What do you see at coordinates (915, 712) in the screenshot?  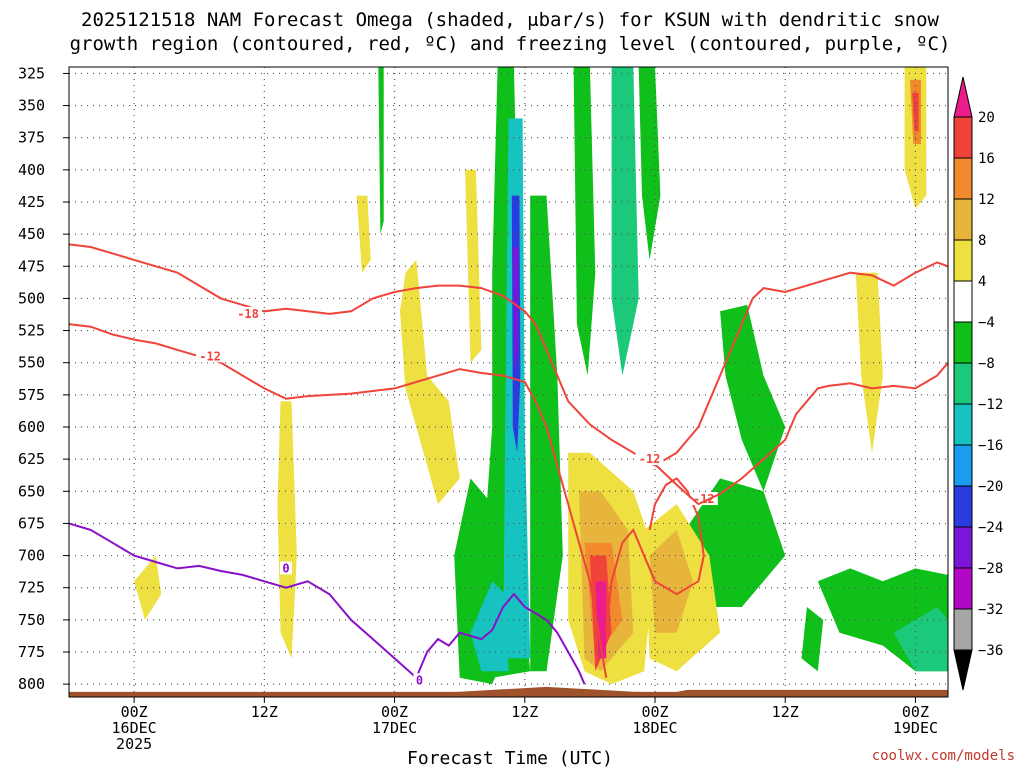 I see `x-tick-label-72-line1: 00Z` at bounding box center [915, 712].